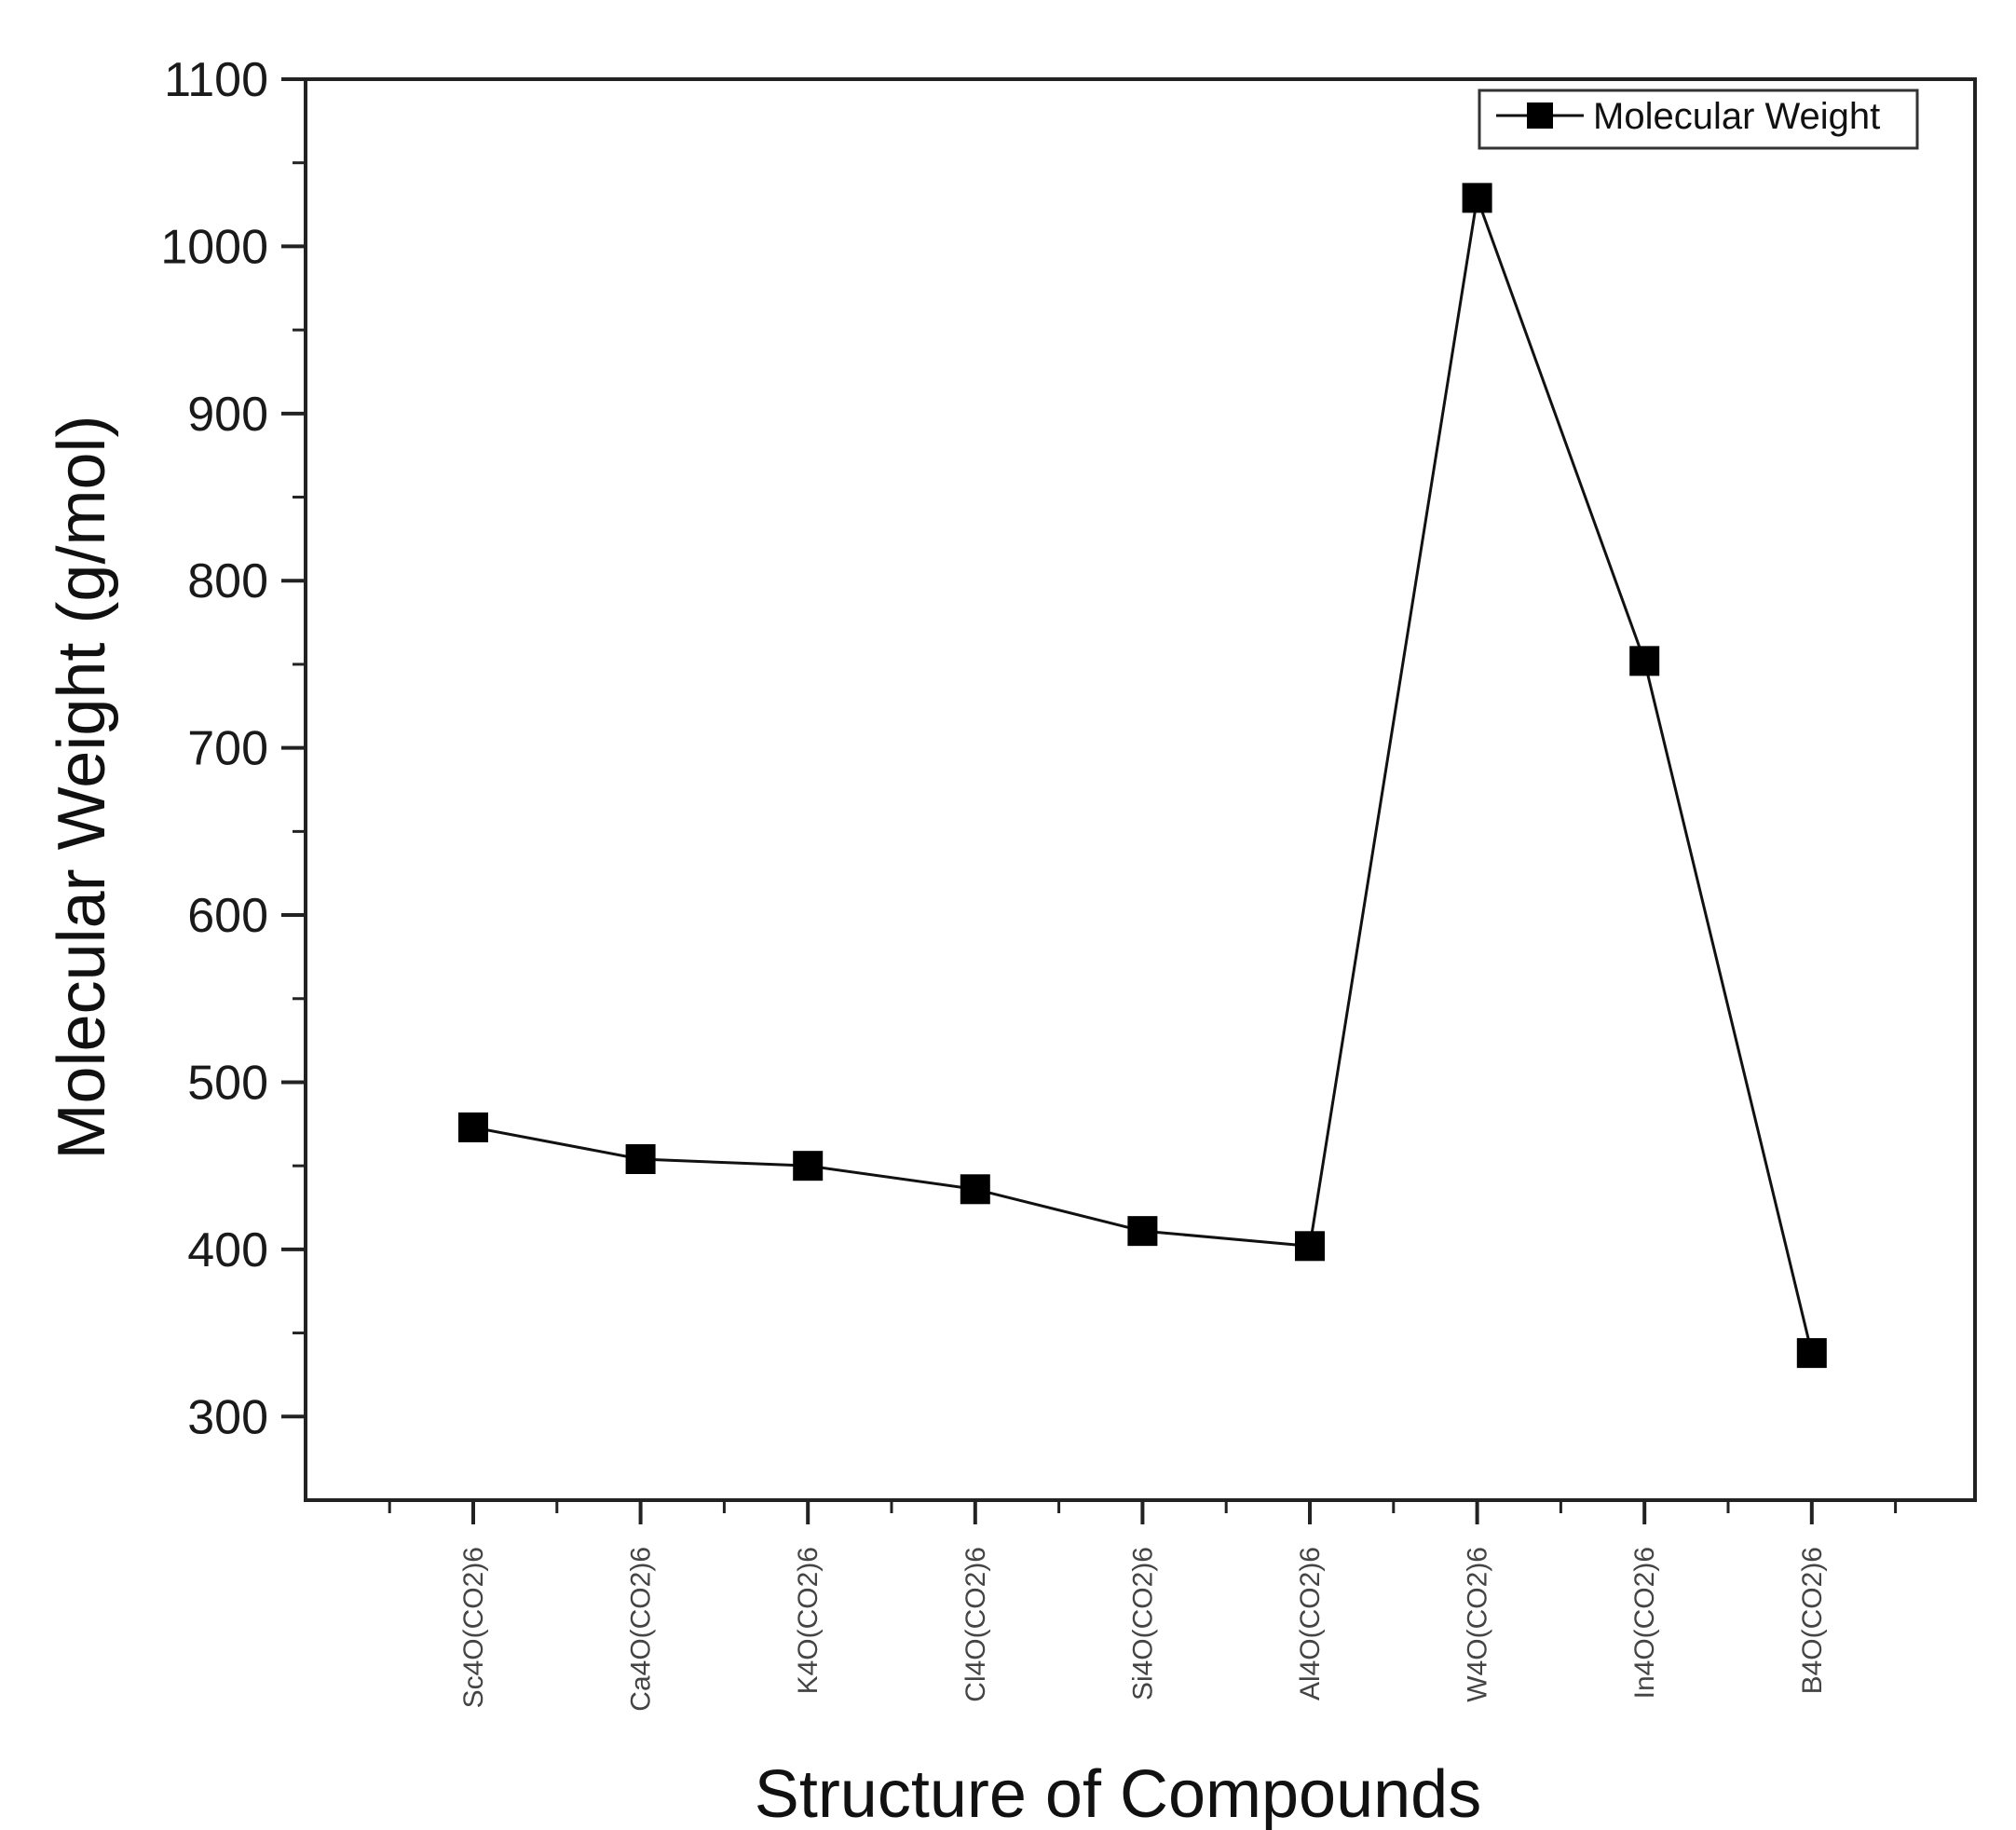  I want to click on x-tick-label: Al4O(CO2)6, so click(1310, 1623).